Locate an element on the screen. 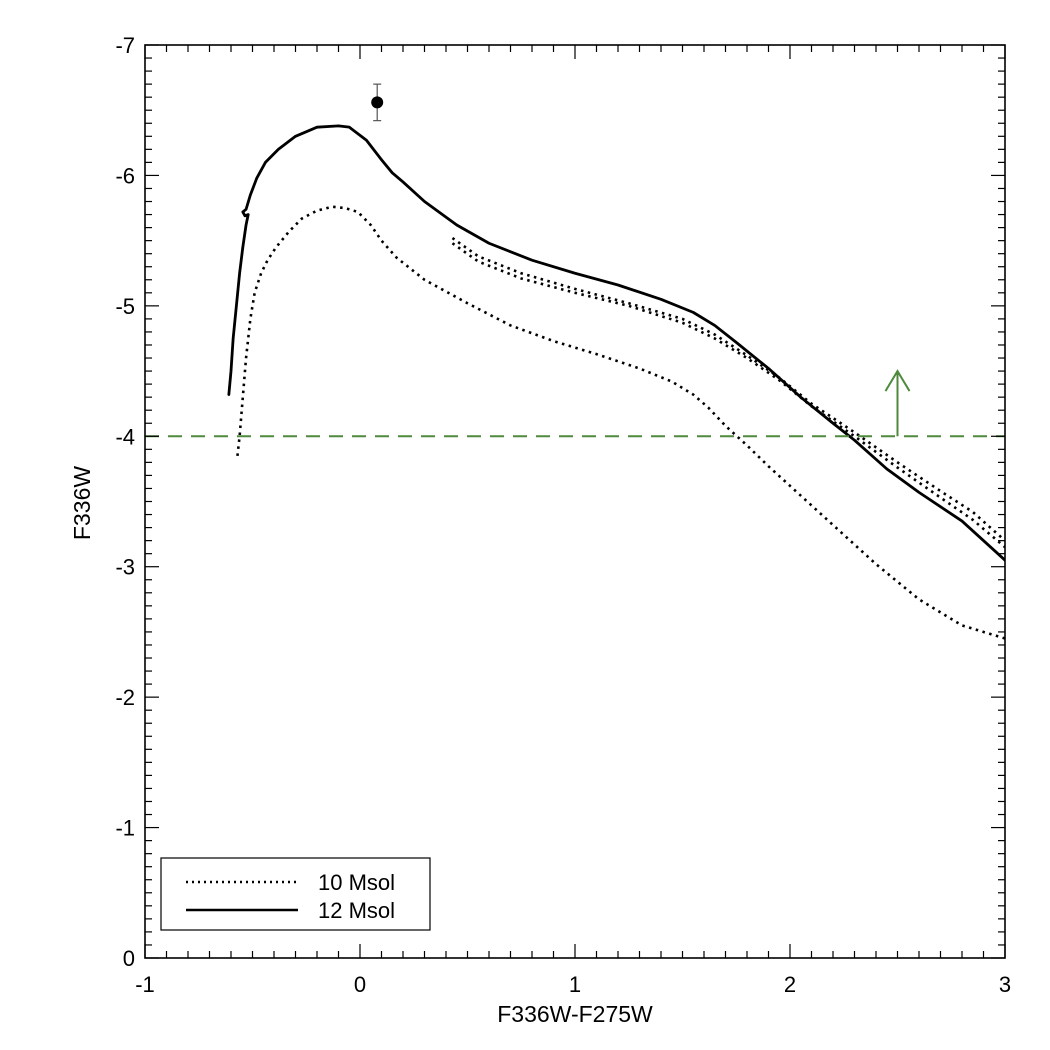  y-tick-label: -3 is located at coordinates (125, 567).